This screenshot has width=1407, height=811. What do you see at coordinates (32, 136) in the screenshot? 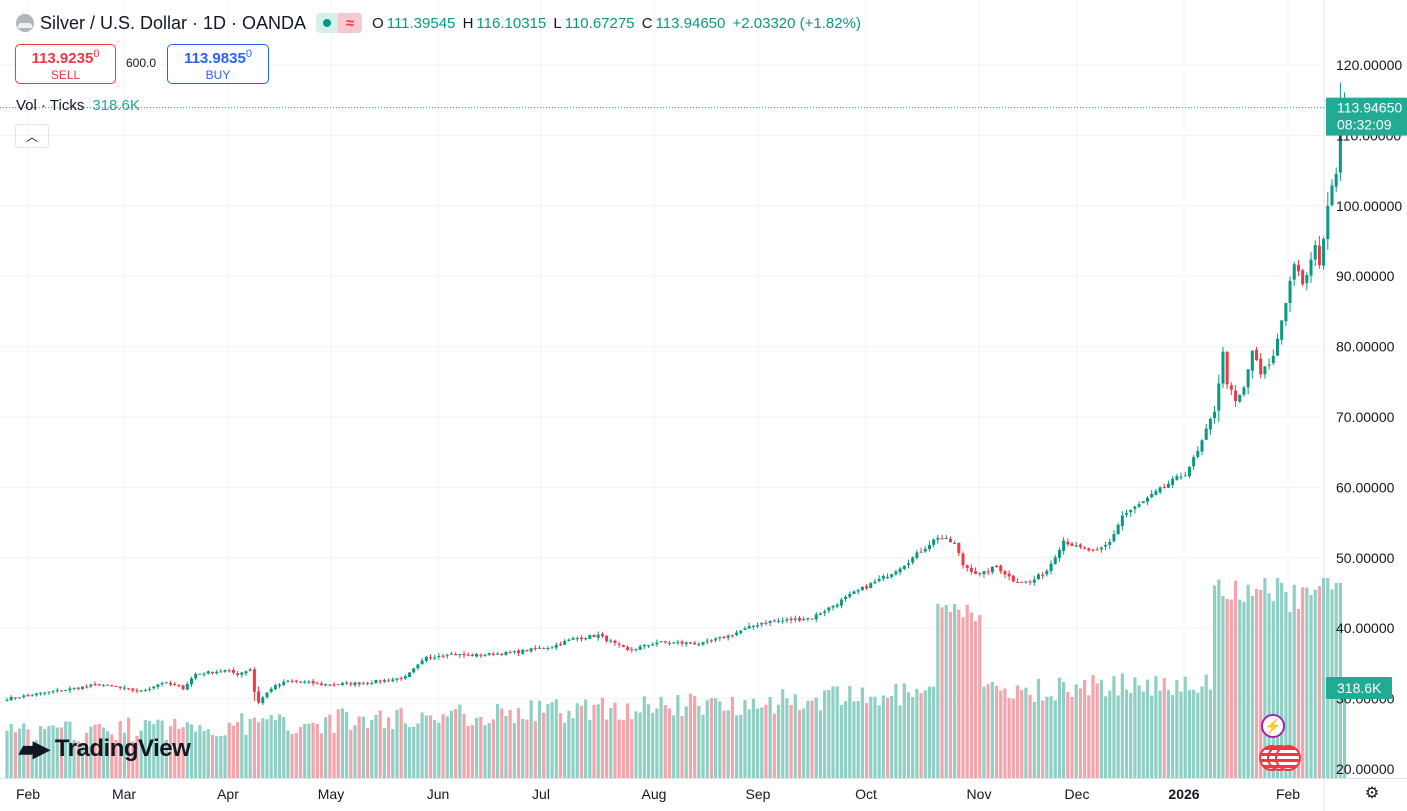
I see `collapse-legend-button: ︿` at bounding box center [32, 136].